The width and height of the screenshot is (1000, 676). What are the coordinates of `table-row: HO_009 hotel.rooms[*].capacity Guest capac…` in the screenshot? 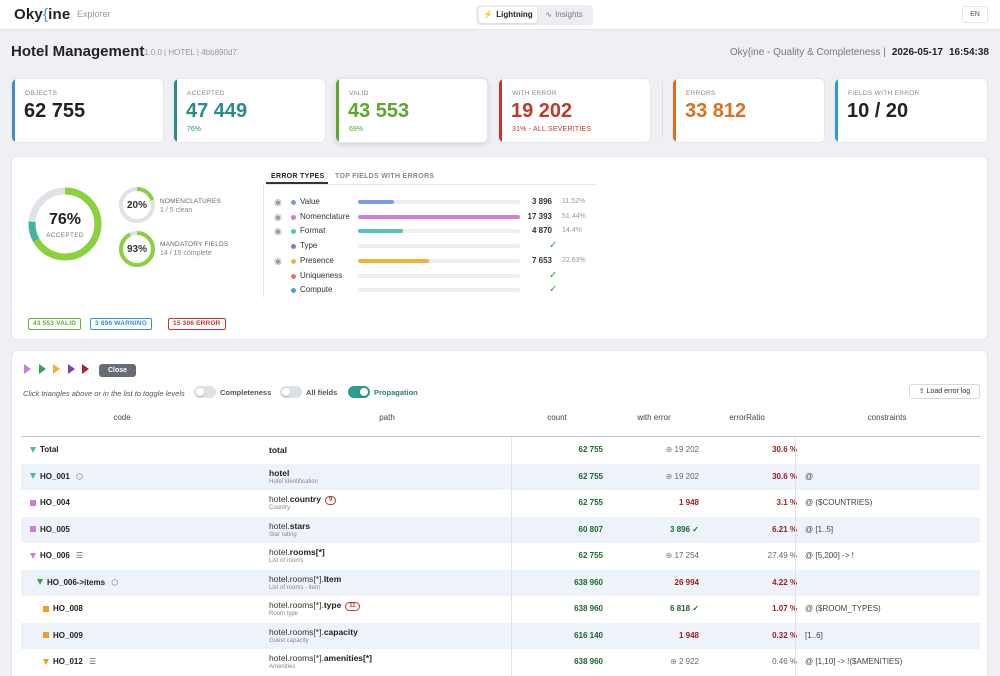 It's located at (500, 635).